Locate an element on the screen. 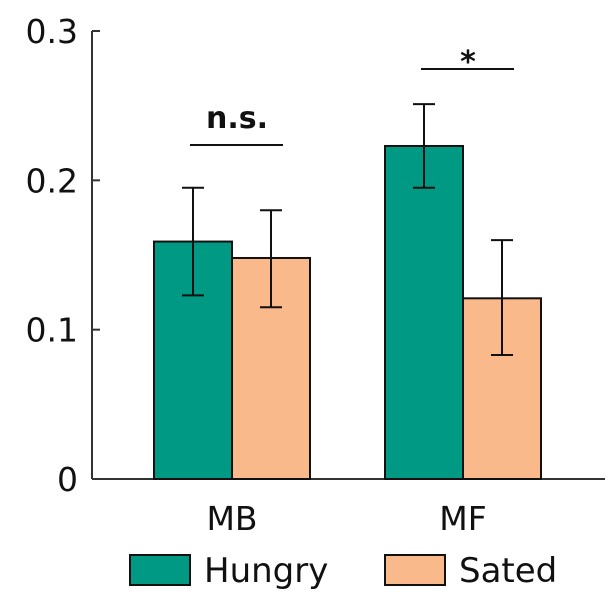  legend-label: Sated is located at coordinates (508, 571).